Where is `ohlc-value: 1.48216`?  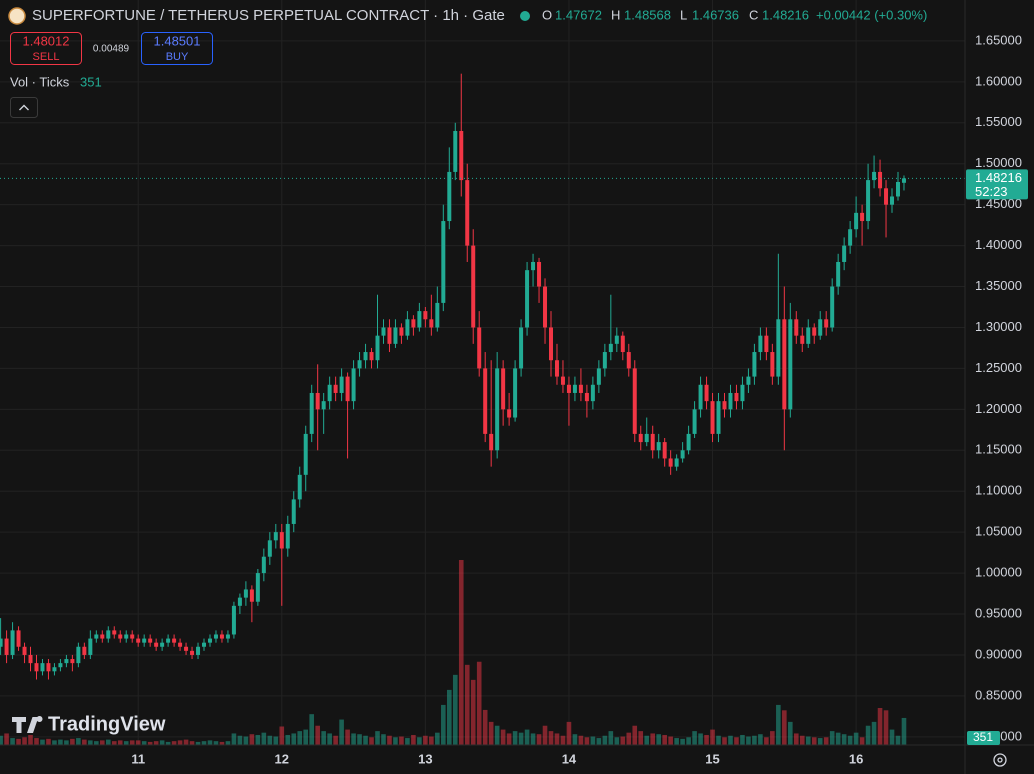
ohlc-value: 1.48216 is located at coordinates (785, 14).